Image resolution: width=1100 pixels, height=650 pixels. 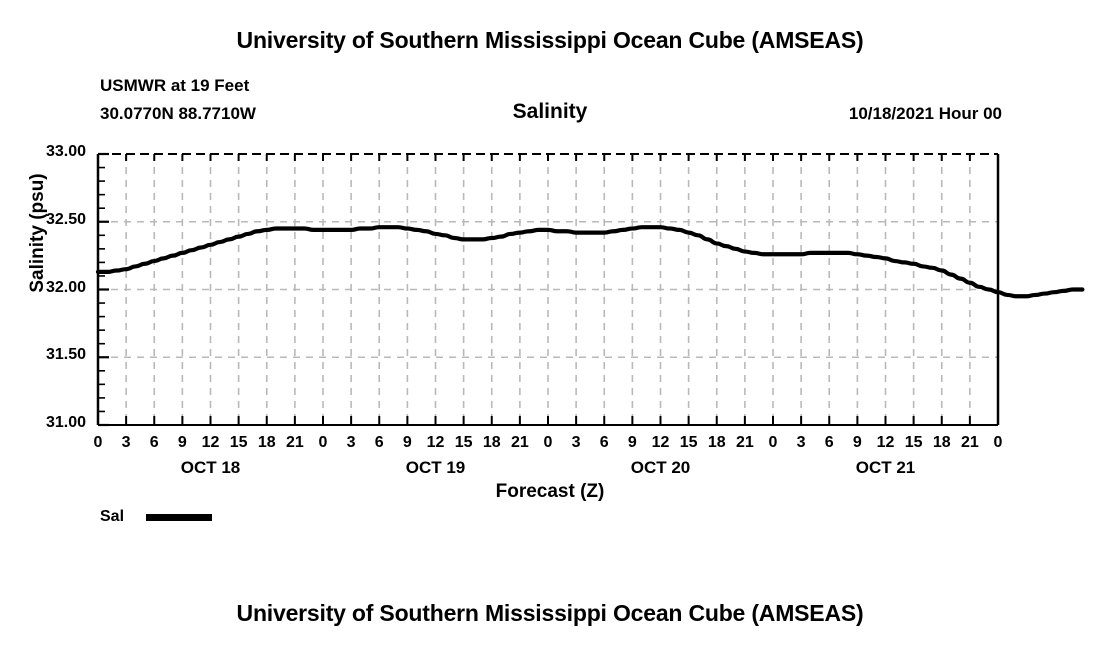 I want to click on x-day-label: OCT 21, so click(x=885, y=467).